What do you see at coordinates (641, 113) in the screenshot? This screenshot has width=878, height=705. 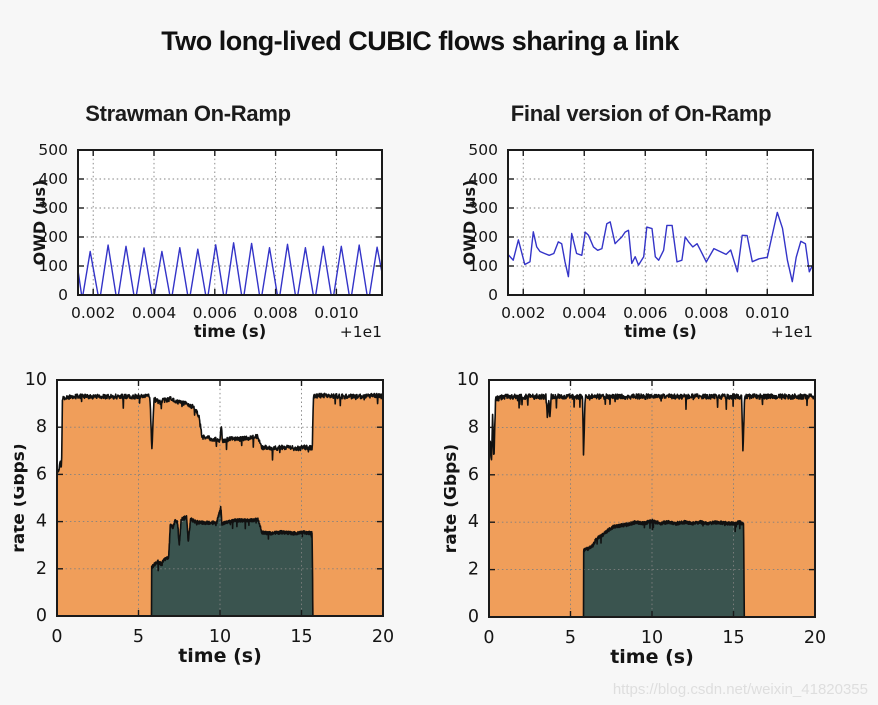 I see `subtitle-final: Final version of On-Ramp` at bounding box center [641, 113].